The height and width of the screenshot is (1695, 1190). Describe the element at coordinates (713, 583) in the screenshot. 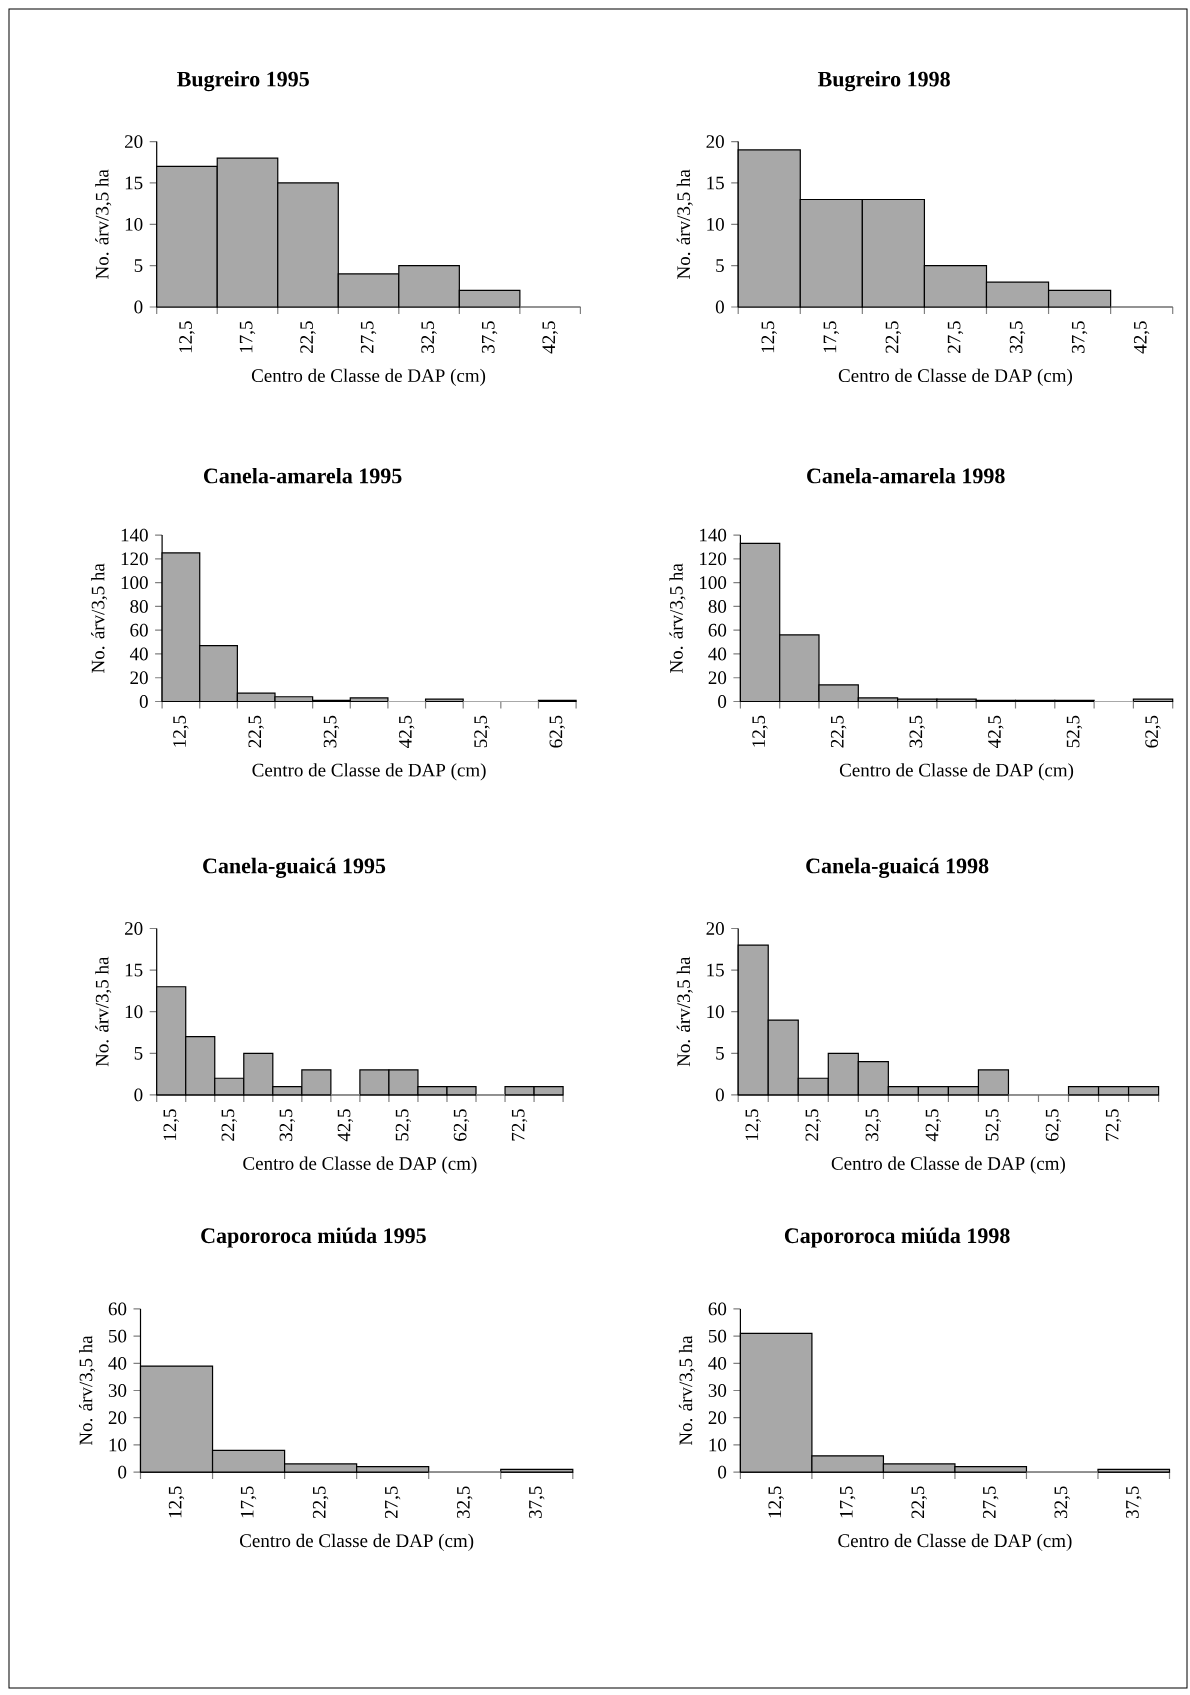

I see `y-tick-label: 100` at that location.